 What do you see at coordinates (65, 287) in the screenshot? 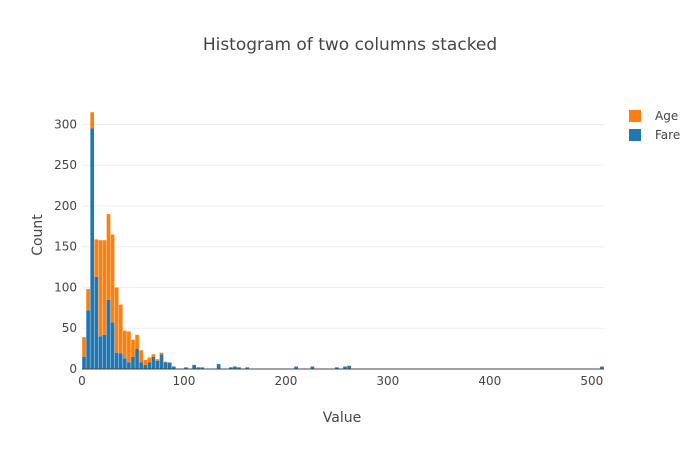
I see `y-tick-label: 100` at bounding box center [65, 287].